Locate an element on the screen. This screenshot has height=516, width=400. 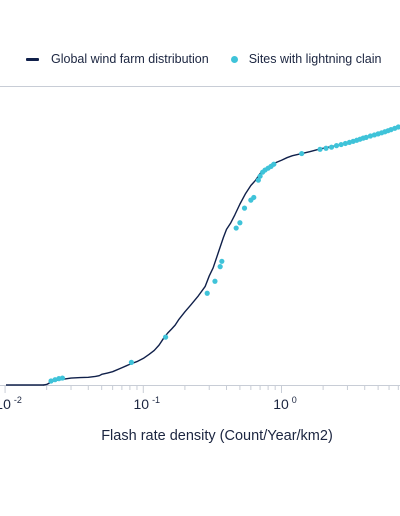
x-major-ticks: 10-2 10-1 100 is located at coordinates (148, 398).